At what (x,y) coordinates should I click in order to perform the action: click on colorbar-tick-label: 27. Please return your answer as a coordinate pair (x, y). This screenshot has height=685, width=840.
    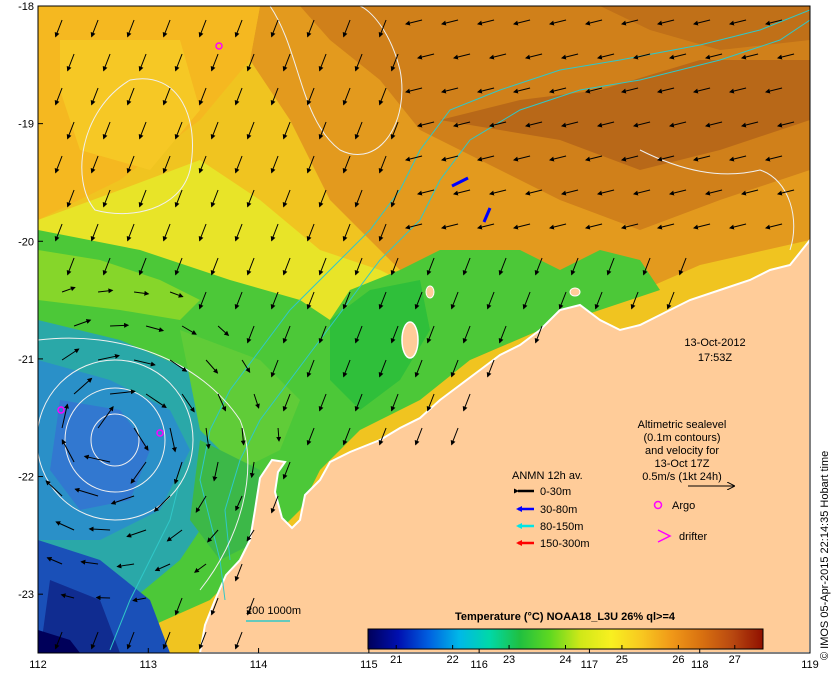
    Looking at the image, I should click on (735, 660).